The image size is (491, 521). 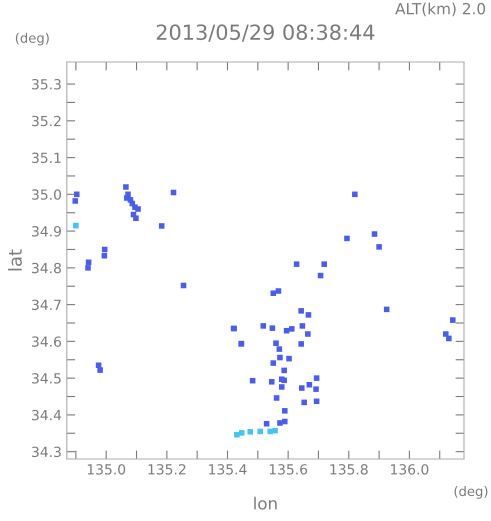 I want to click on y-tick-label: 34.7, so click(x=46, y=305).